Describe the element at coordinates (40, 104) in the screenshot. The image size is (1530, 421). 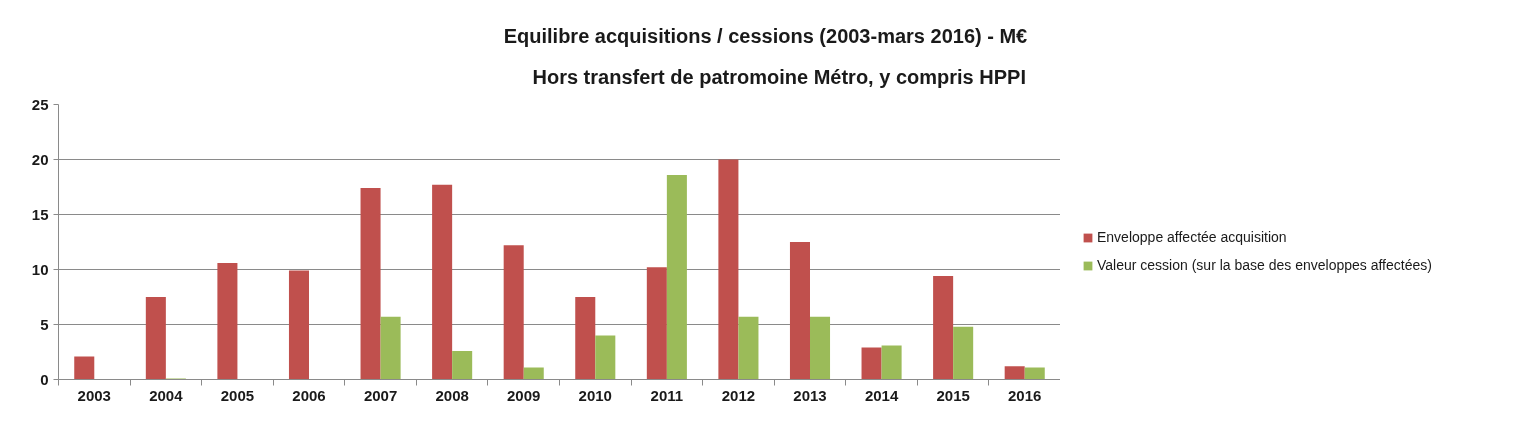
I see `y-tick-label: 25` at that location.